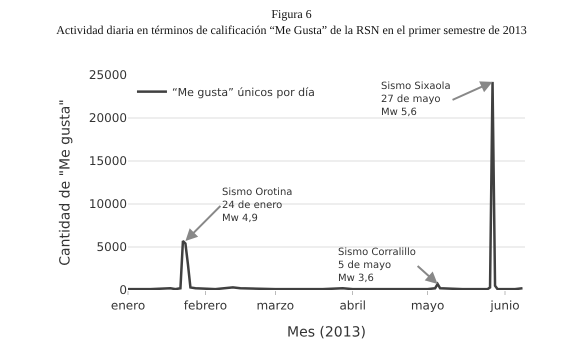  Describe the element at coordinates (257, 205) in the screenshot. I see `annotation: Sismo Orotina 24 de enero Mw 4,9` at that location.